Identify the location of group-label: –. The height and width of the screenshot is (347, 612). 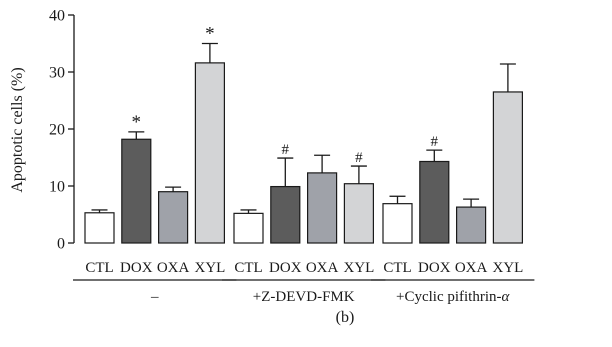
(154, 297).